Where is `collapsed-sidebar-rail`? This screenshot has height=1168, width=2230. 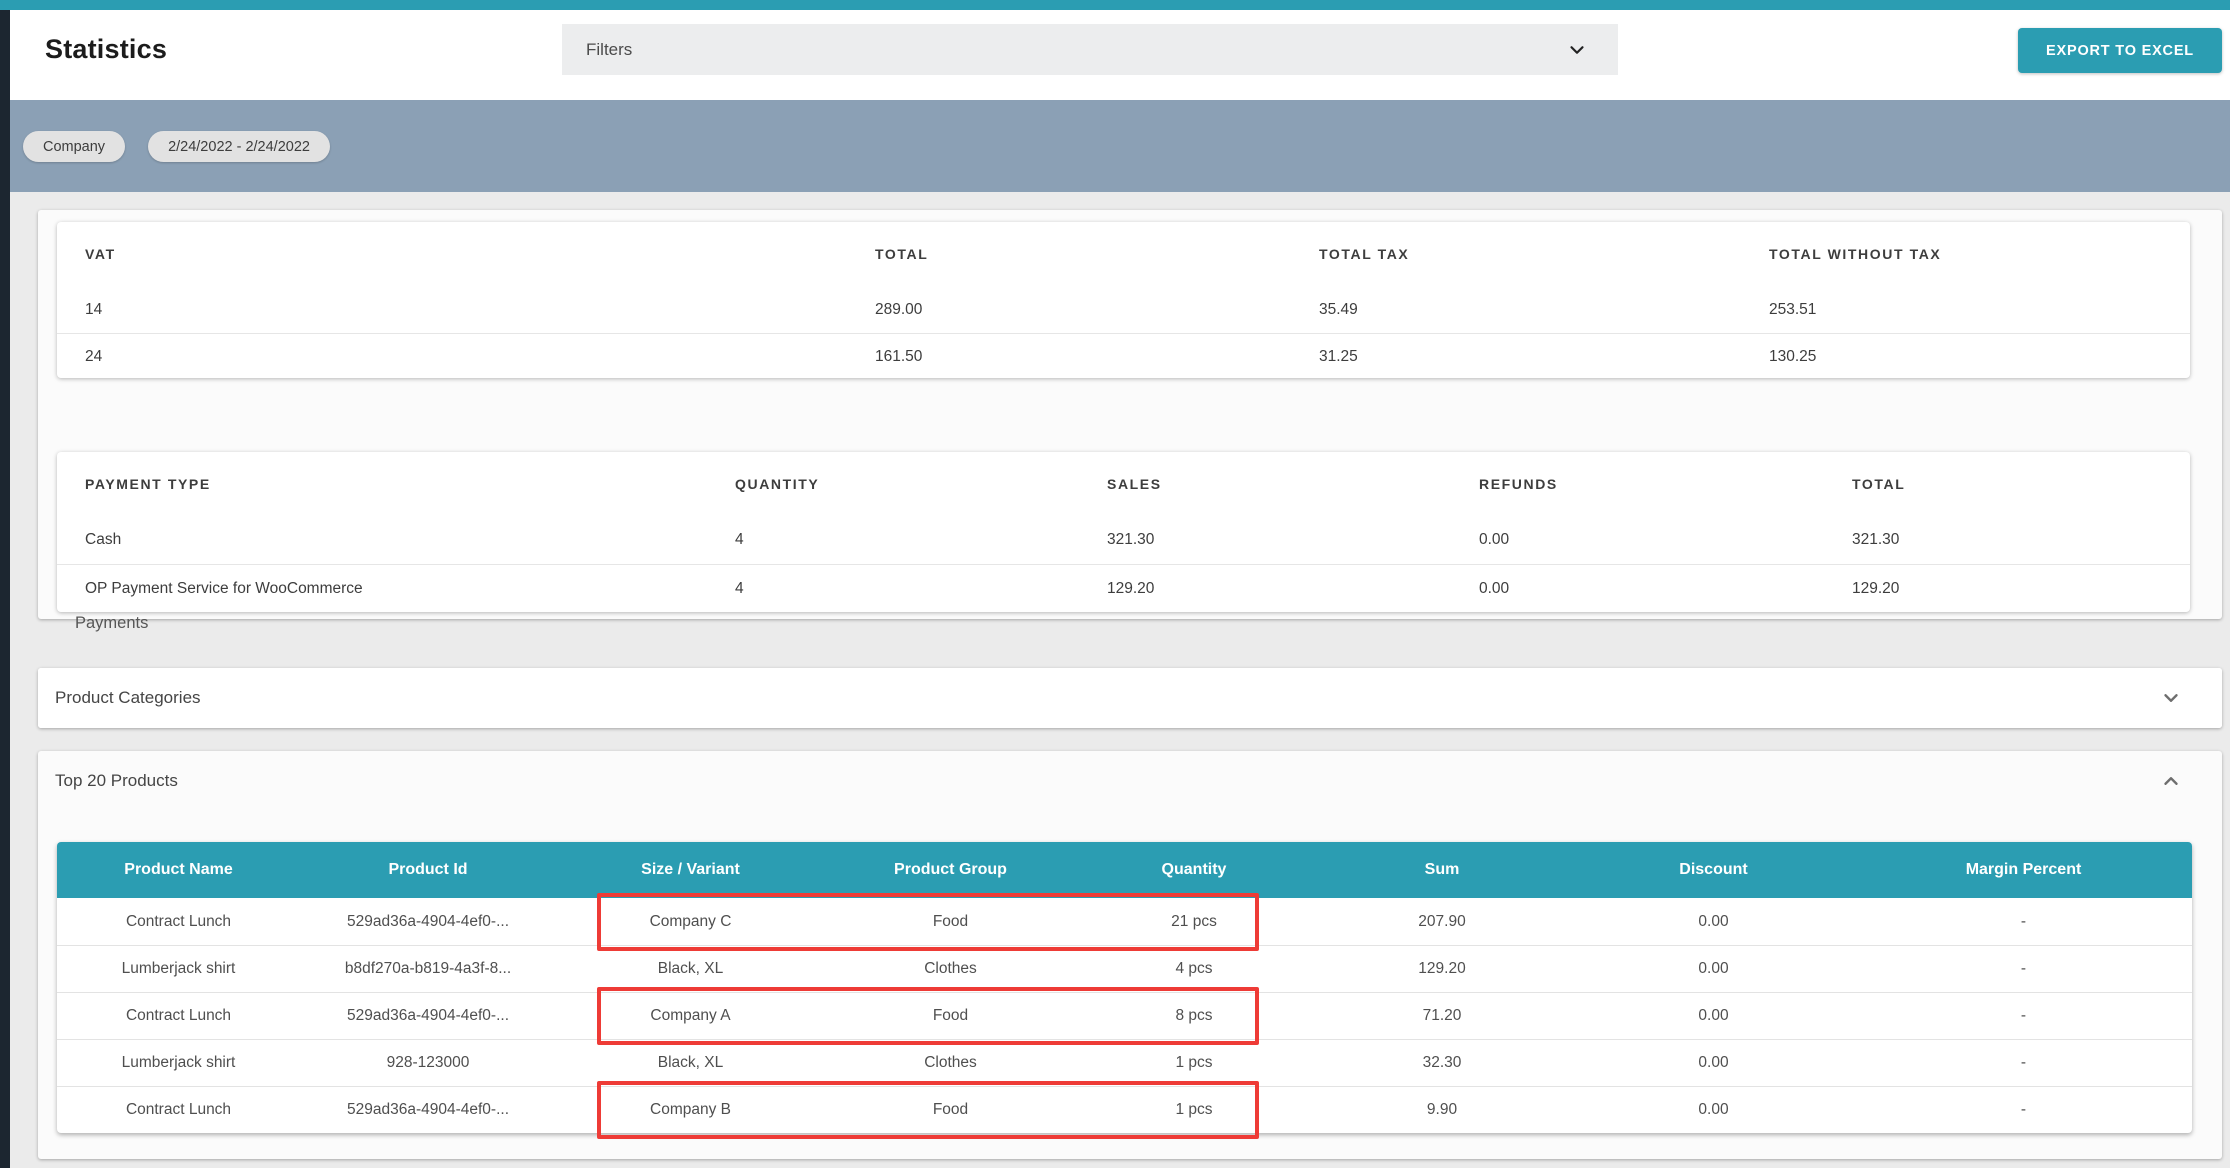
collapsed-sidebar-rail is located at coordinates (5, 589).